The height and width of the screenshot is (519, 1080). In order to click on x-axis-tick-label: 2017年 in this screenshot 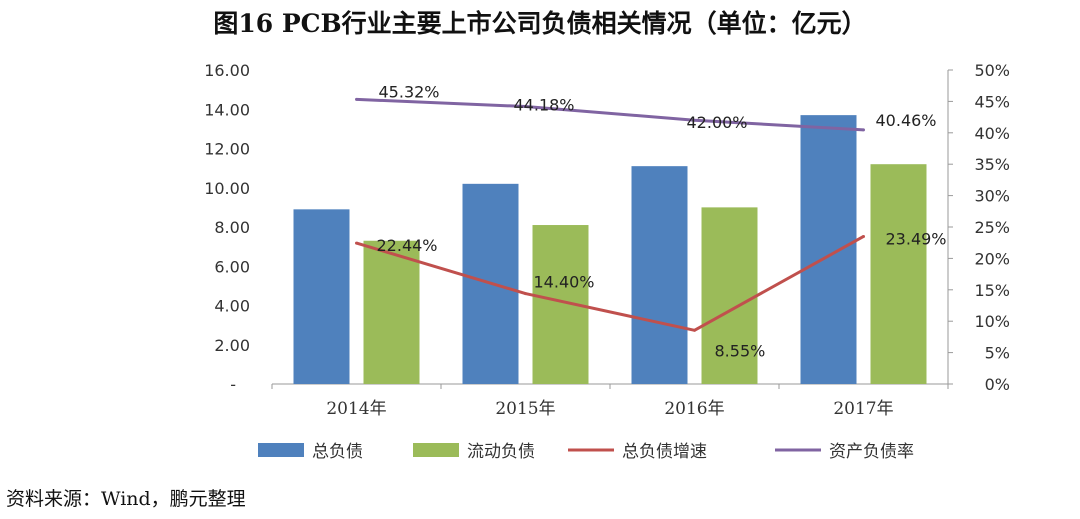, I will do `click(863, 409)`.